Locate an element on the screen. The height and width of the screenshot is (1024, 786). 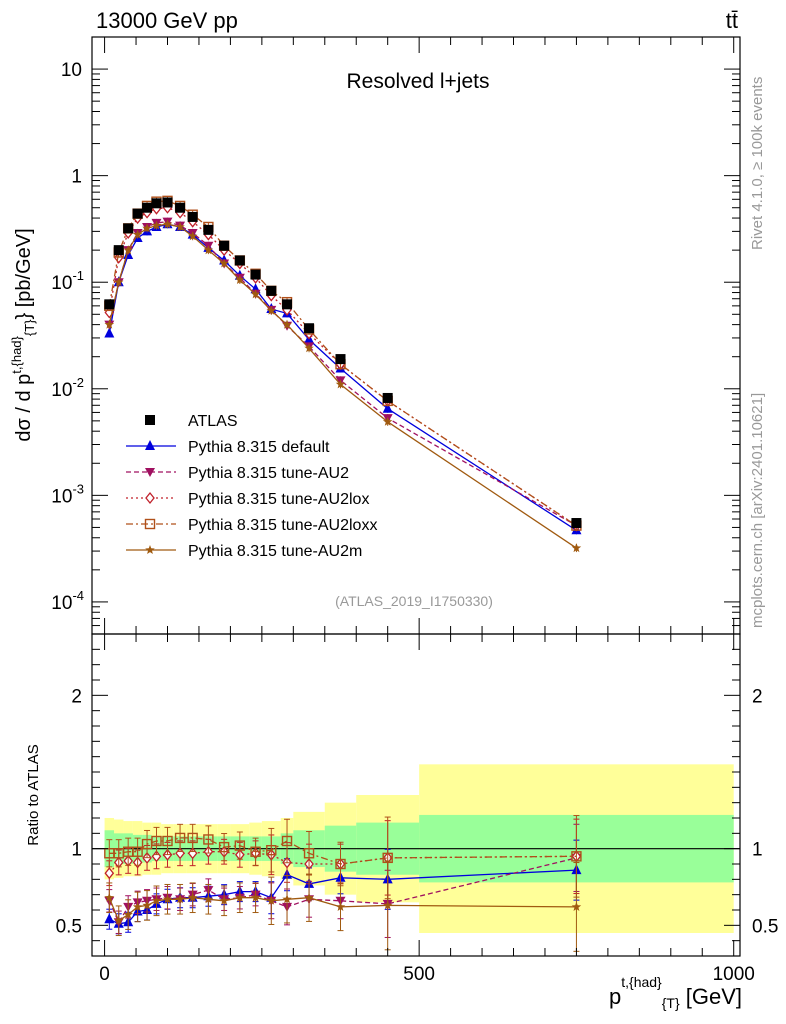
legend-label-pythia-8-315-default: Pythia 8.315 default is located at coordinates (259, 447).